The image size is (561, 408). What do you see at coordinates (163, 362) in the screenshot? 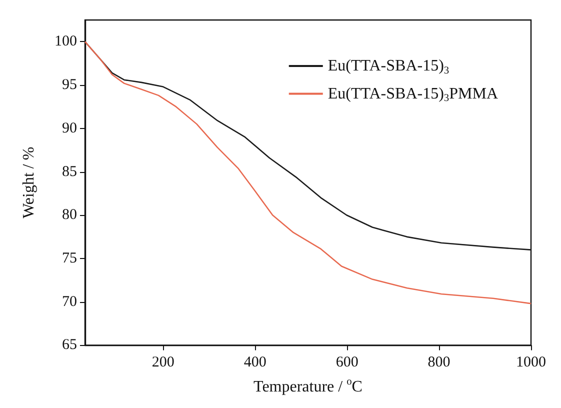
I see `x-tick-label: 200` at bounding box center [163, 362].